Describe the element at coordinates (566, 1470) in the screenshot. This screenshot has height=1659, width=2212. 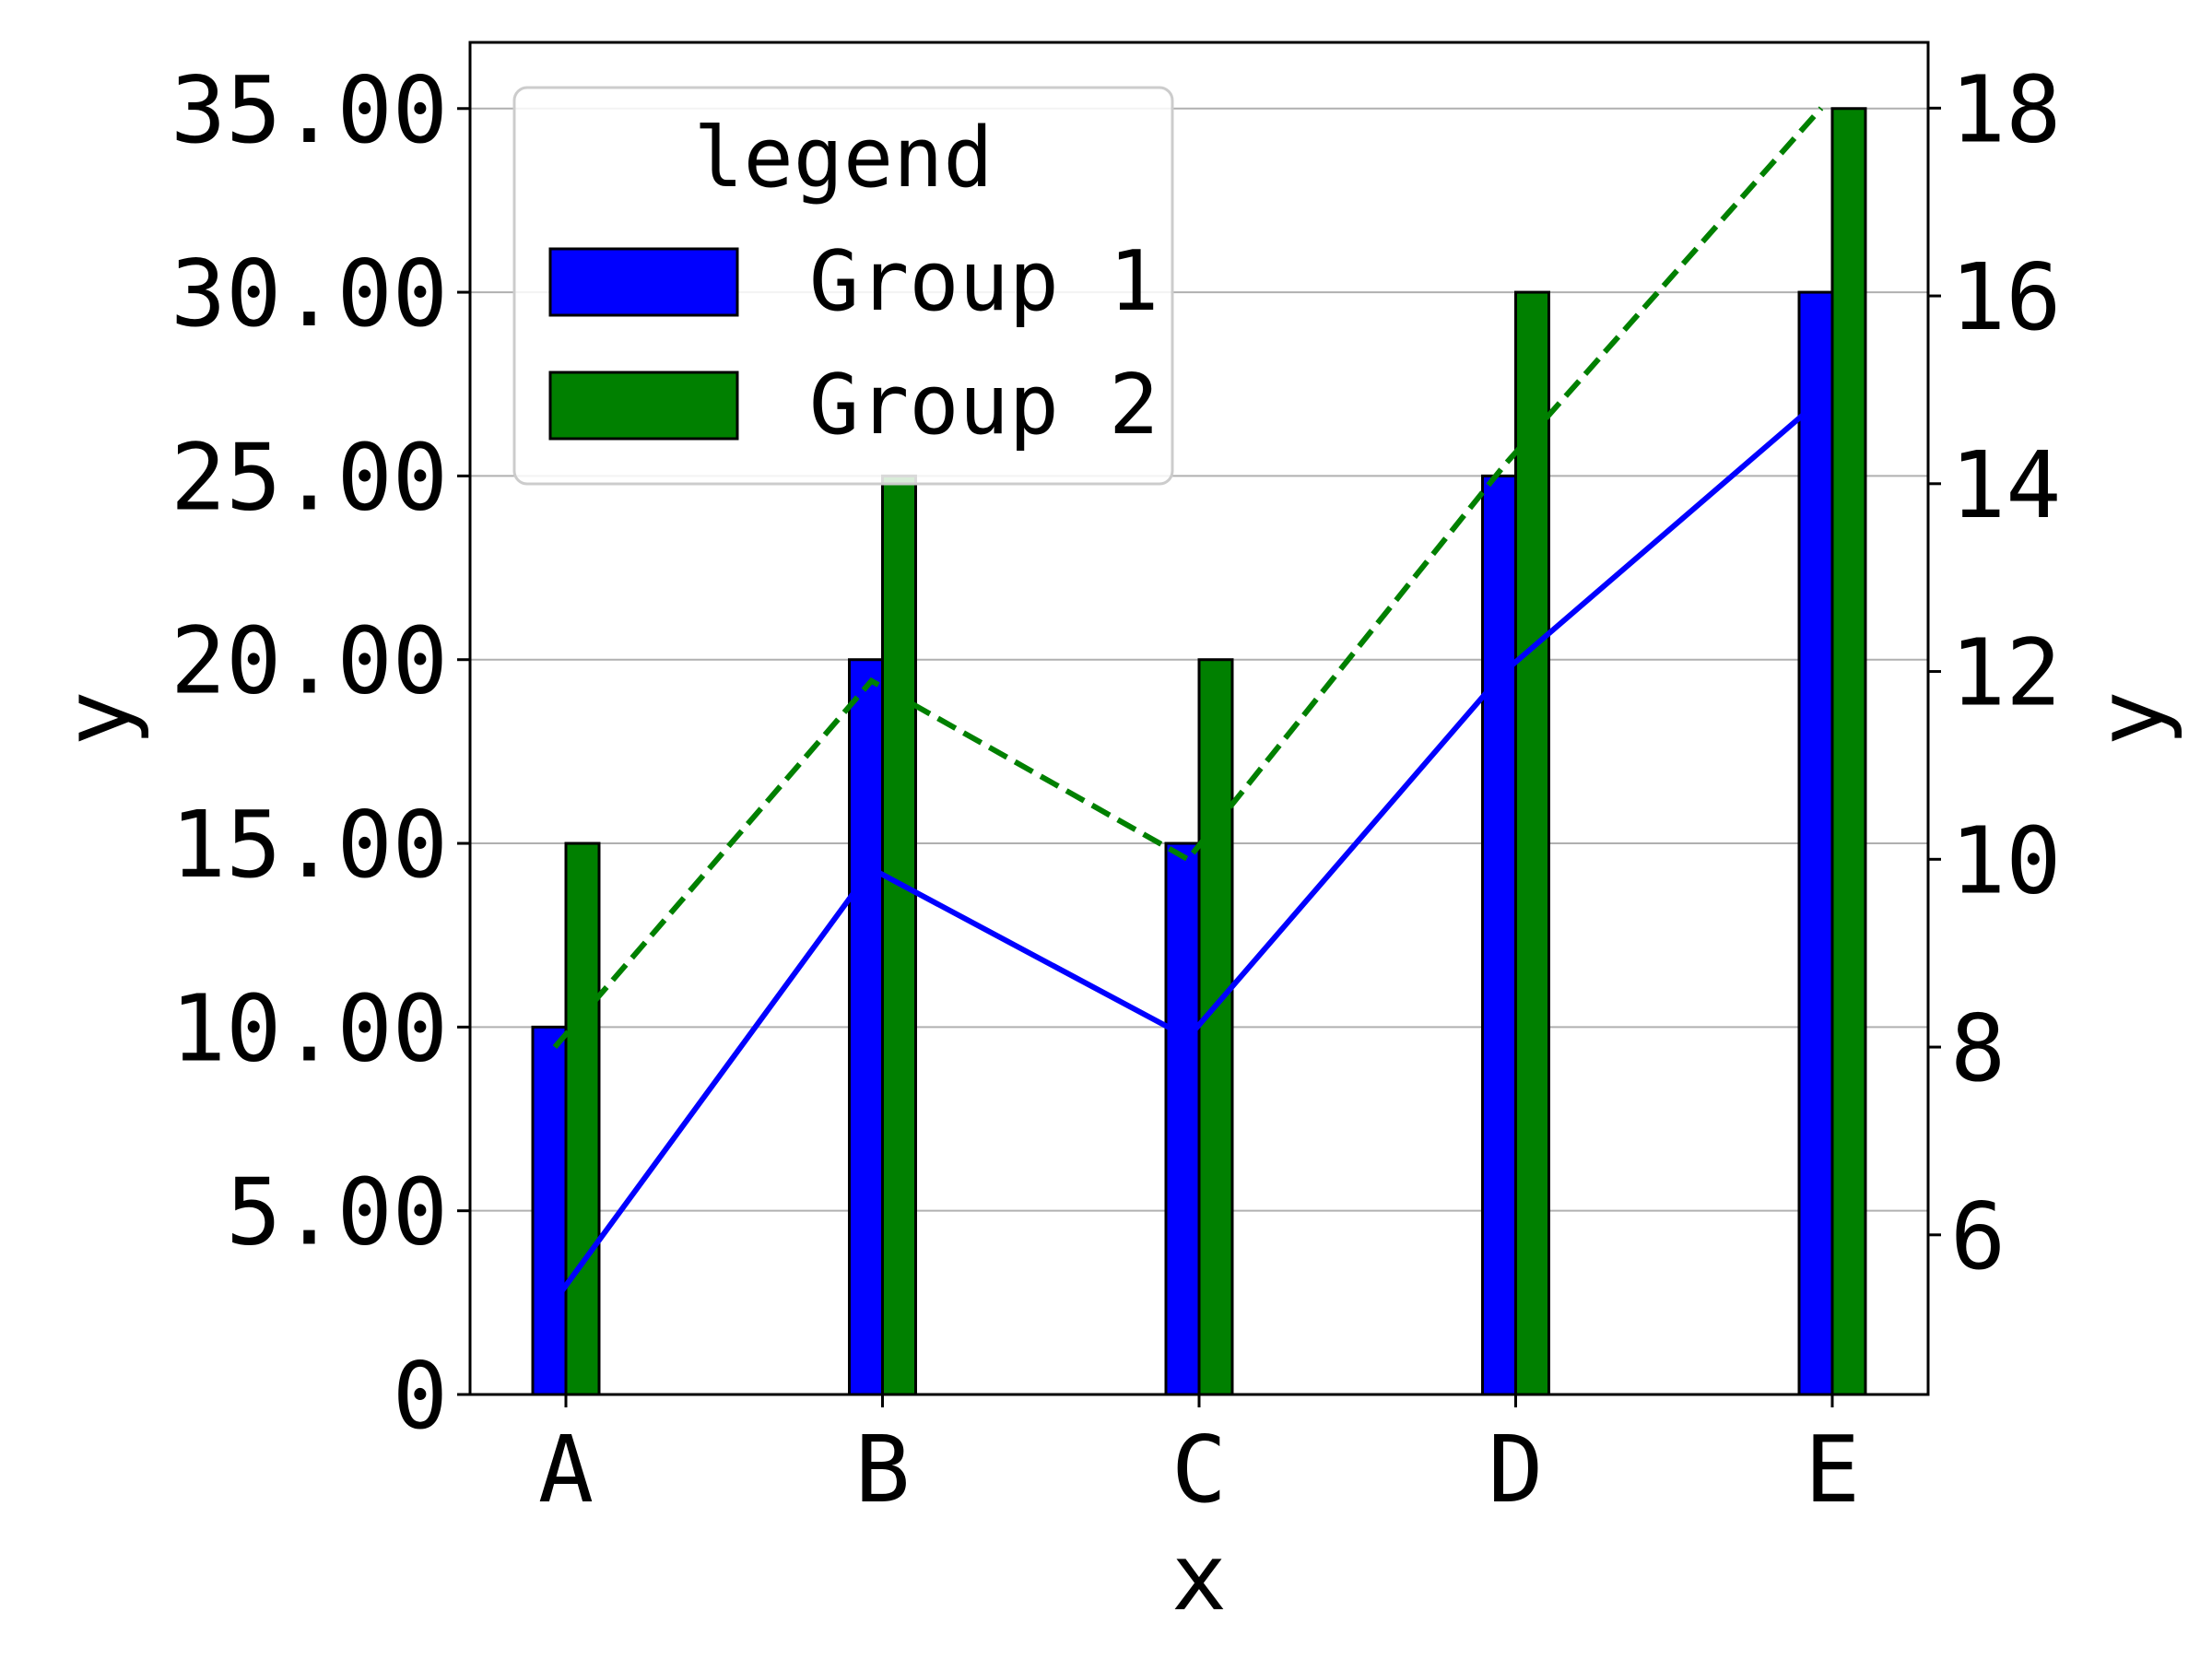
I see `x-tick-label: A` at that location.